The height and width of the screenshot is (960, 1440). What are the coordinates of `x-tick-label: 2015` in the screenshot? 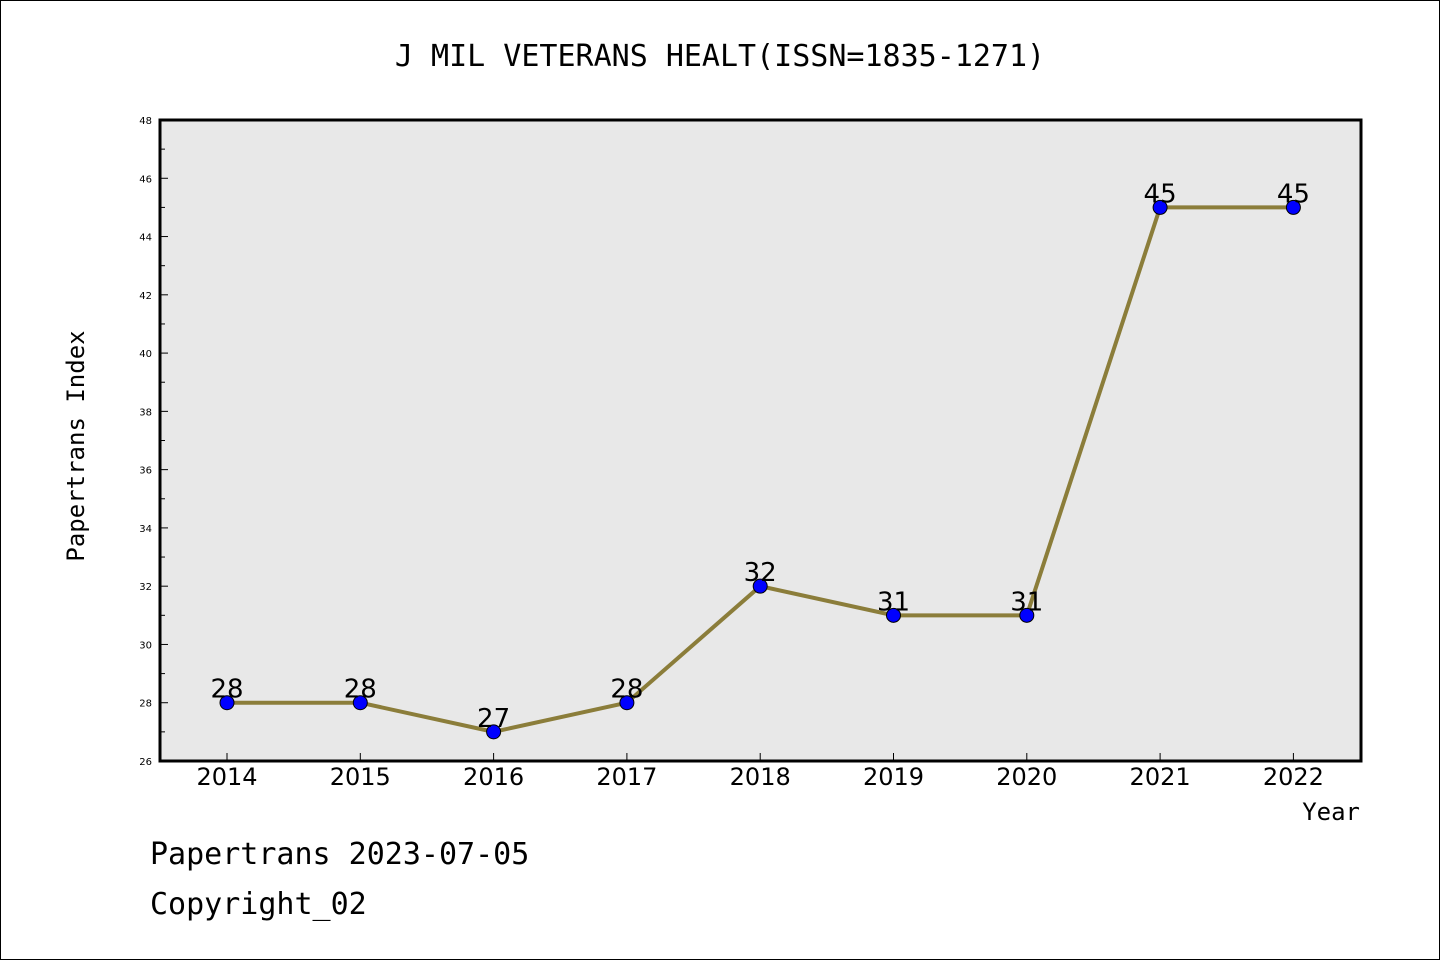 It's located at (360, 777).